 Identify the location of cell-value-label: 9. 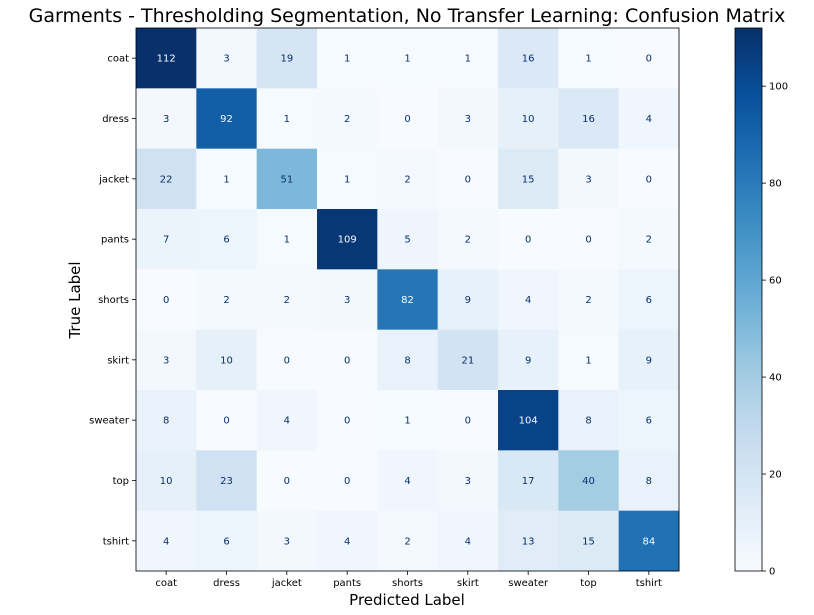
(468, 300).